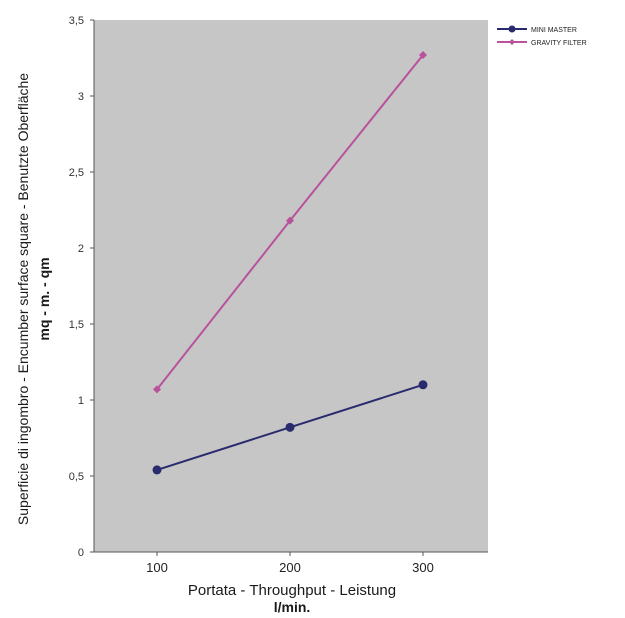 This screenshot has width=625, height=618. What do you see at coordinates (290, 567) in the screenshot?
I see `x-tick-label: 200` at bounding box center [290, 567].